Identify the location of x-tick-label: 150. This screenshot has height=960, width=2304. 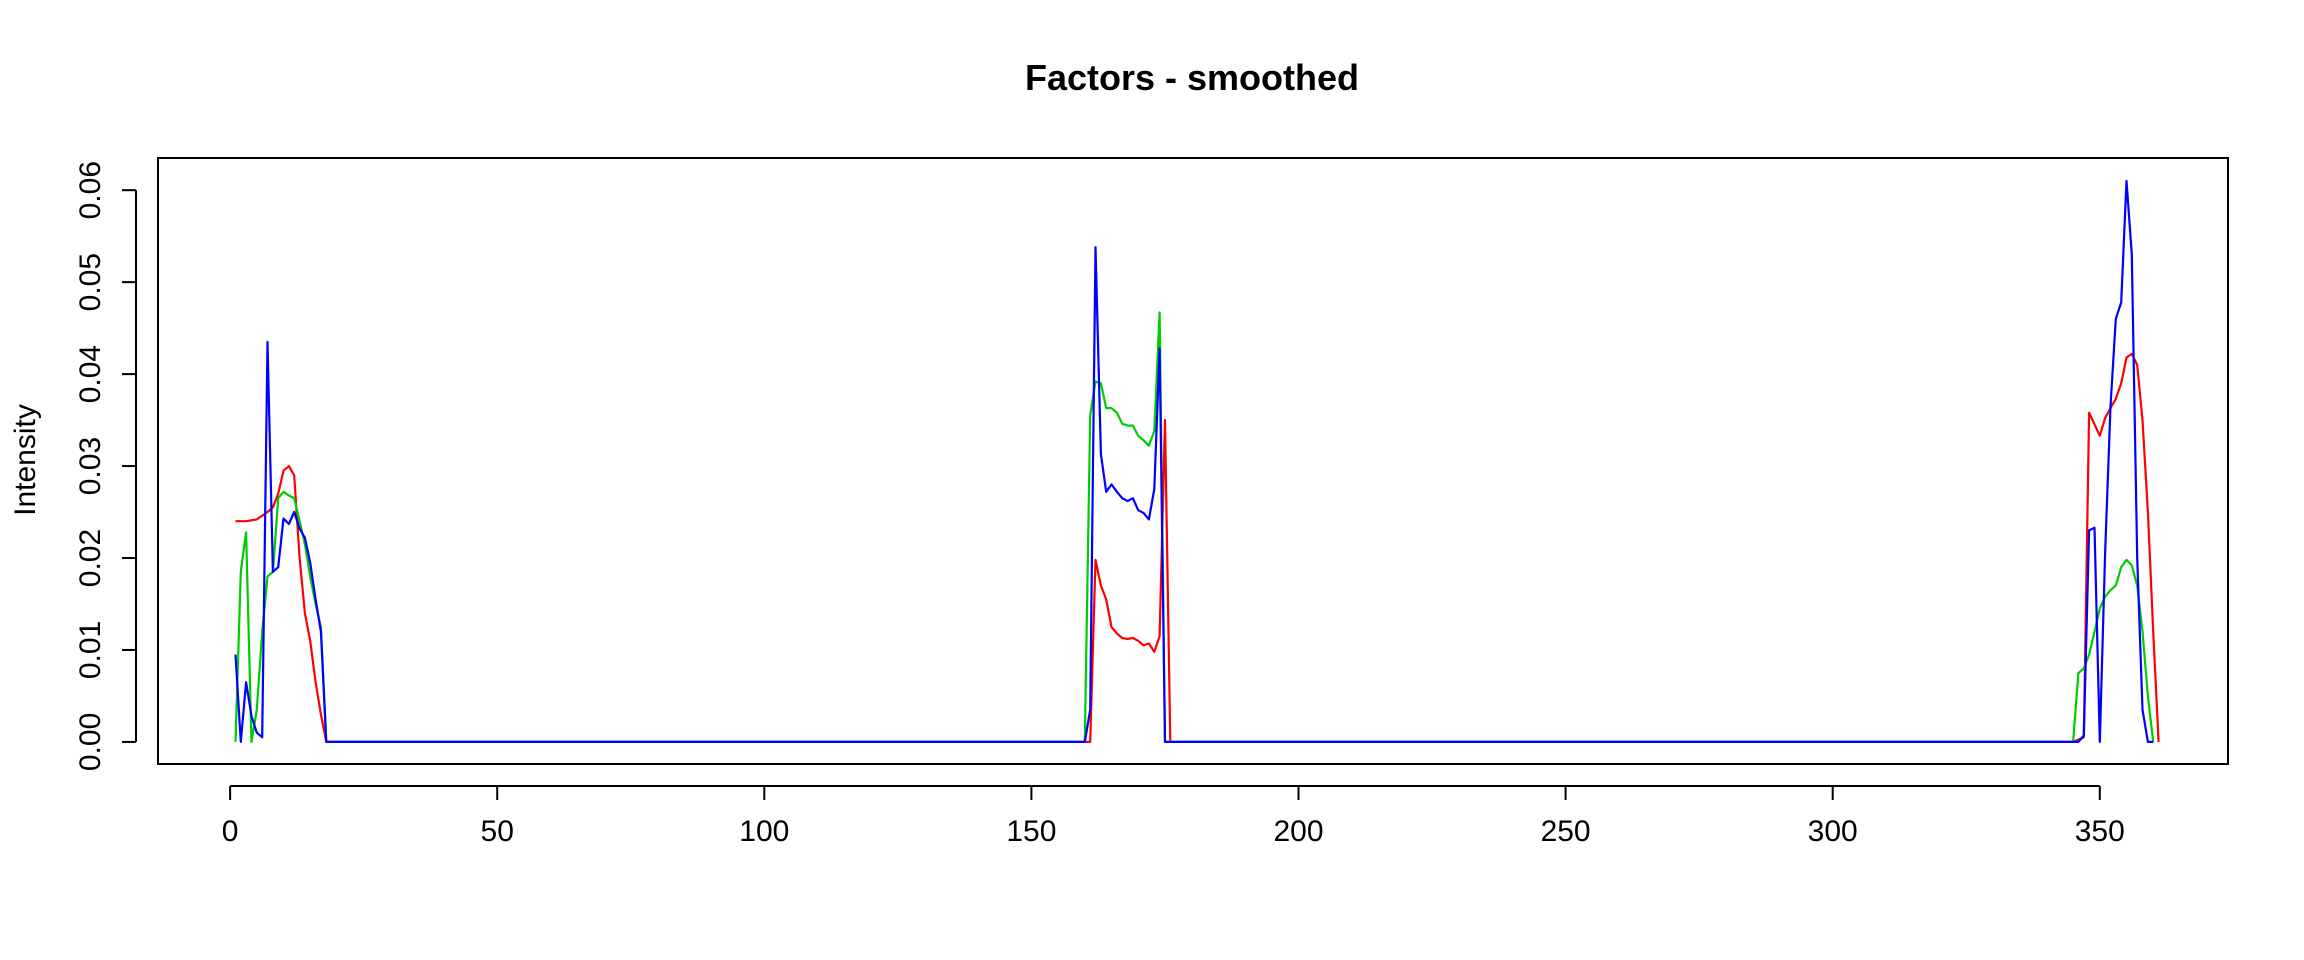
(1031, 831).